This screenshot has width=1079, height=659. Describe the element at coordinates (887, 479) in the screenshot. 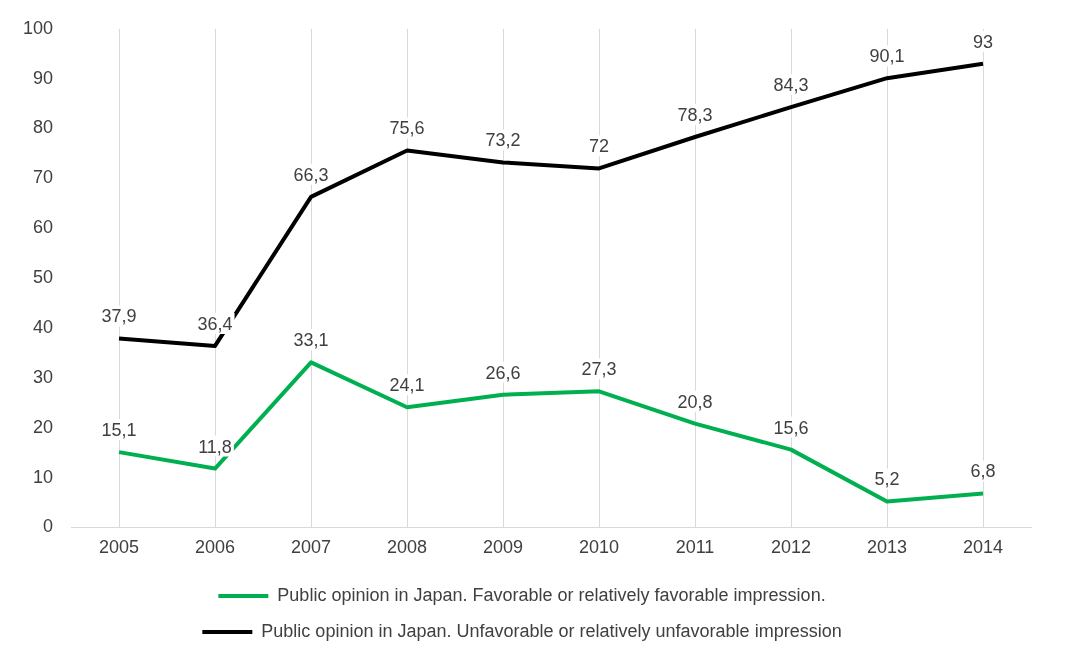

I see `data-label: 5,2` at that location.